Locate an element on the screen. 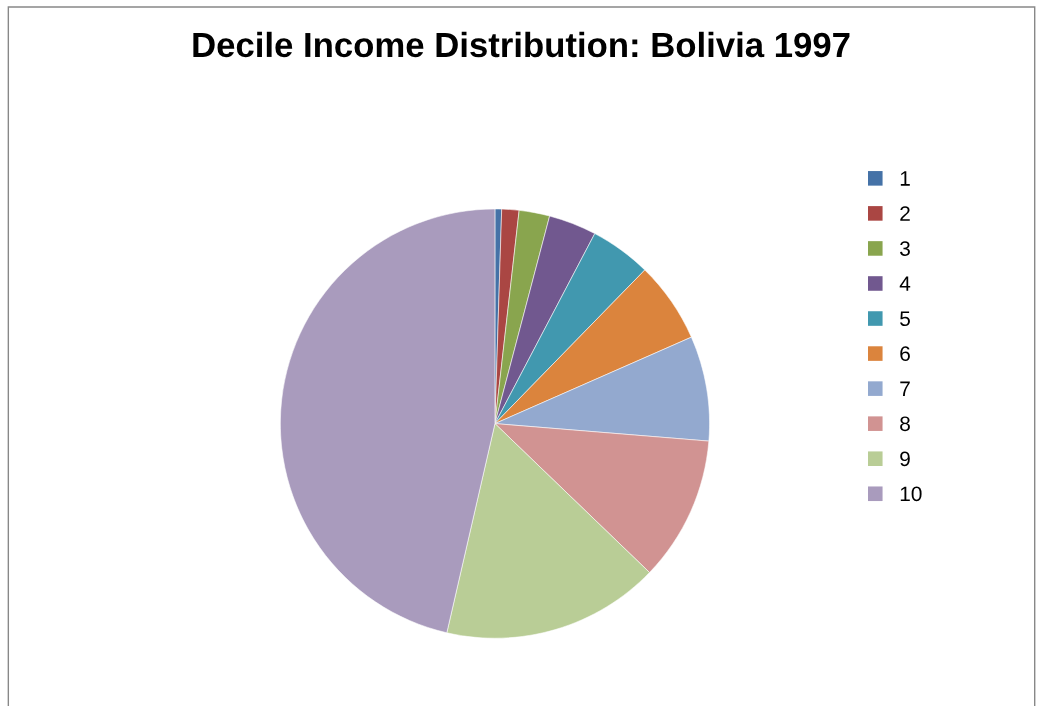  legend-label: 1 is located at coordinates (905, 178).